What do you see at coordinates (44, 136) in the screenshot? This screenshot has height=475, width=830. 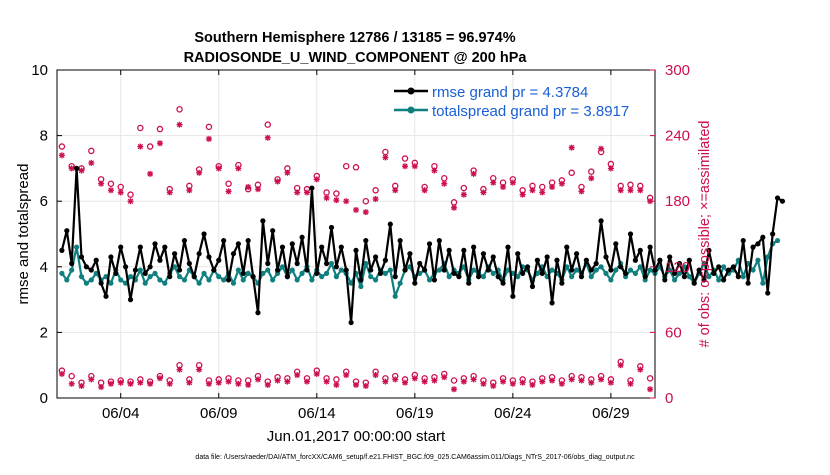 I see `left-y-tick-label: 8` at bounding box center [44, 136].